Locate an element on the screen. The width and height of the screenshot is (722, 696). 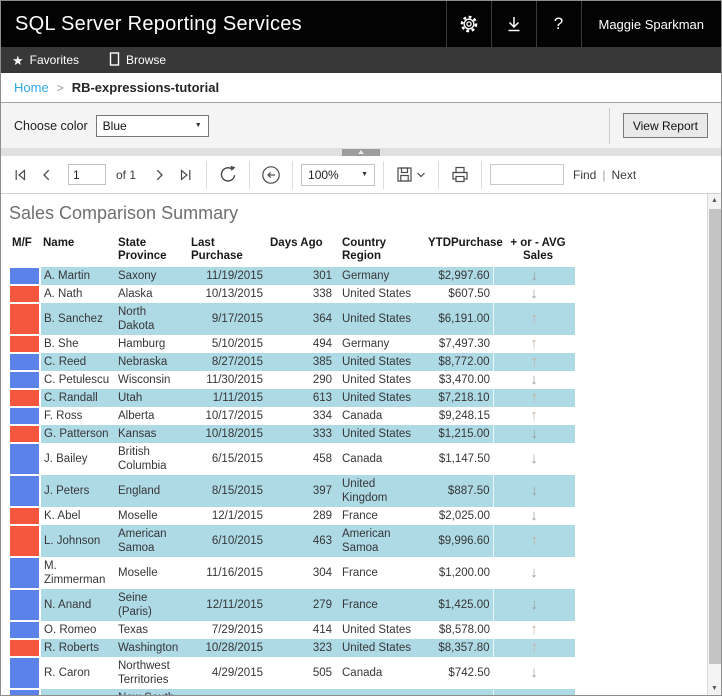
print-button is located at coordinates (460, 175).